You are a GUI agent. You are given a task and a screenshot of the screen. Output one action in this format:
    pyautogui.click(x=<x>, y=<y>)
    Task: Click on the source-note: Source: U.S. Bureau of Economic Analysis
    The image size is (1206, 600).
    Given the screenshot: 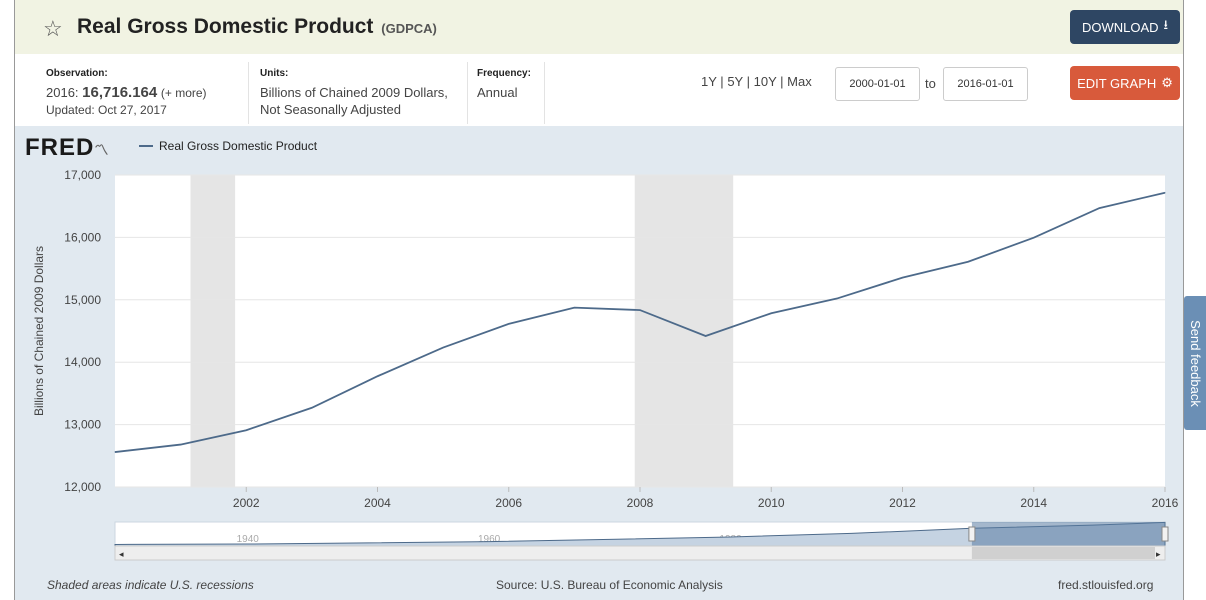 What is the action you would take?
    pyautogui.click(x=609, y=585)
    